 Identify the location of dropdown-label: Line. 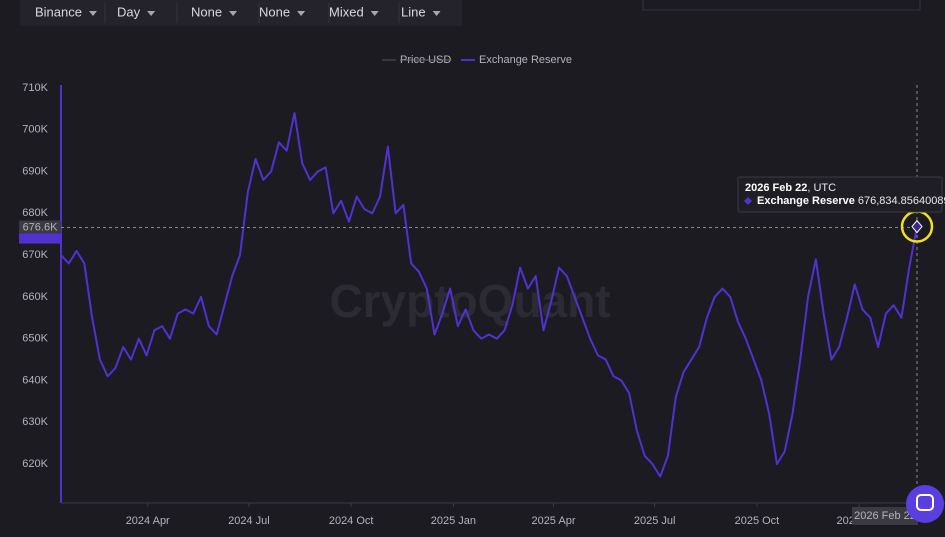
(413, 11).